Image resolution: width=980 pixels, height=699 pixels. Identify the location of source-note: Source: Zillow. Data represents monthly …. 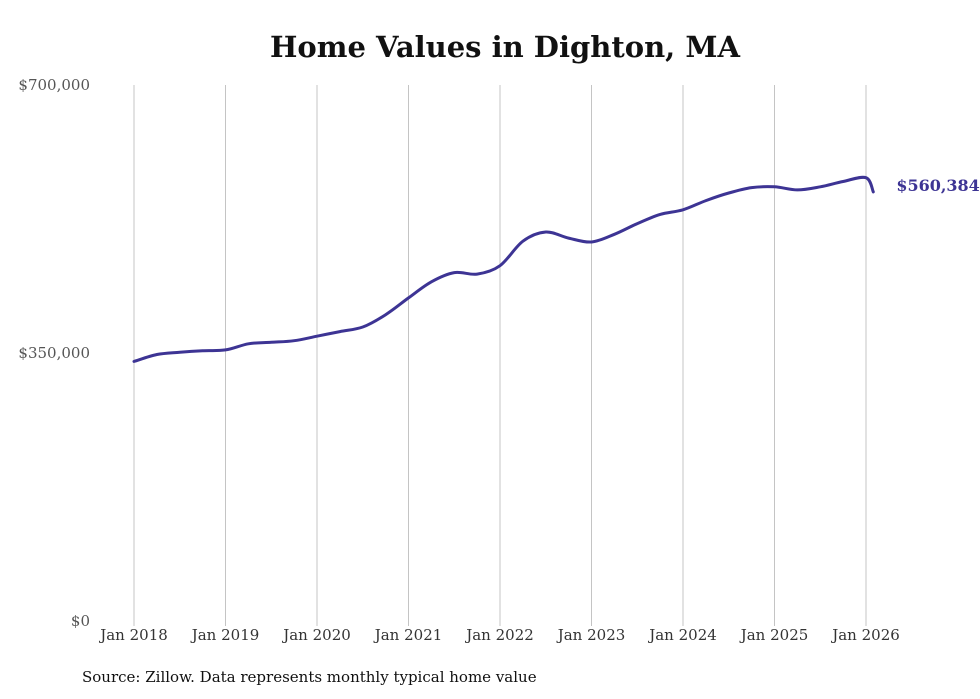
(309, 677).